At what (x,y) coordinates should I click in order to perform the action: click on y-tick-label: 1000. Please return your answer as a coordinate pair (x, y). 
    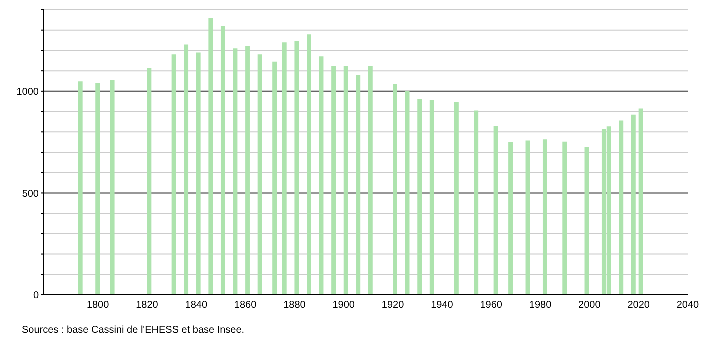
    Looking at the image, I should click on (28, 92).